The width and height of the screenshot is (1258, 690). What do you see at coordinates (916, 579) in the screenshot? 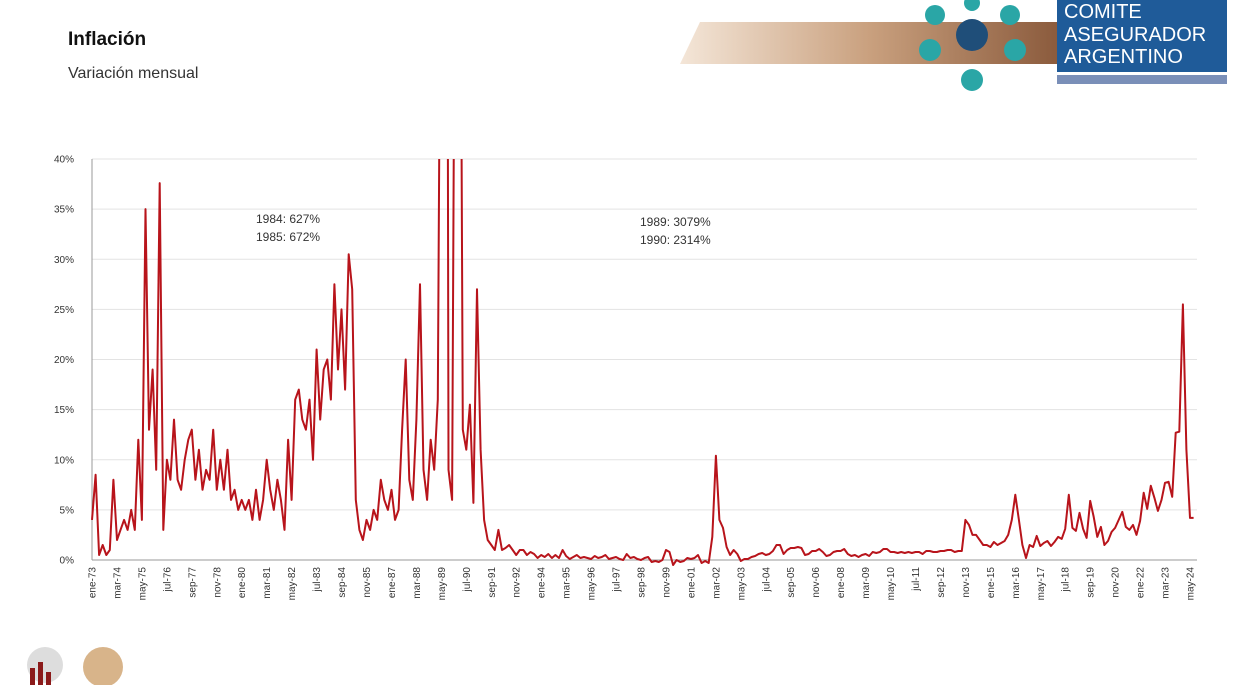
I see `x-tick-label: jul-11` at bounding box center [916, 579].